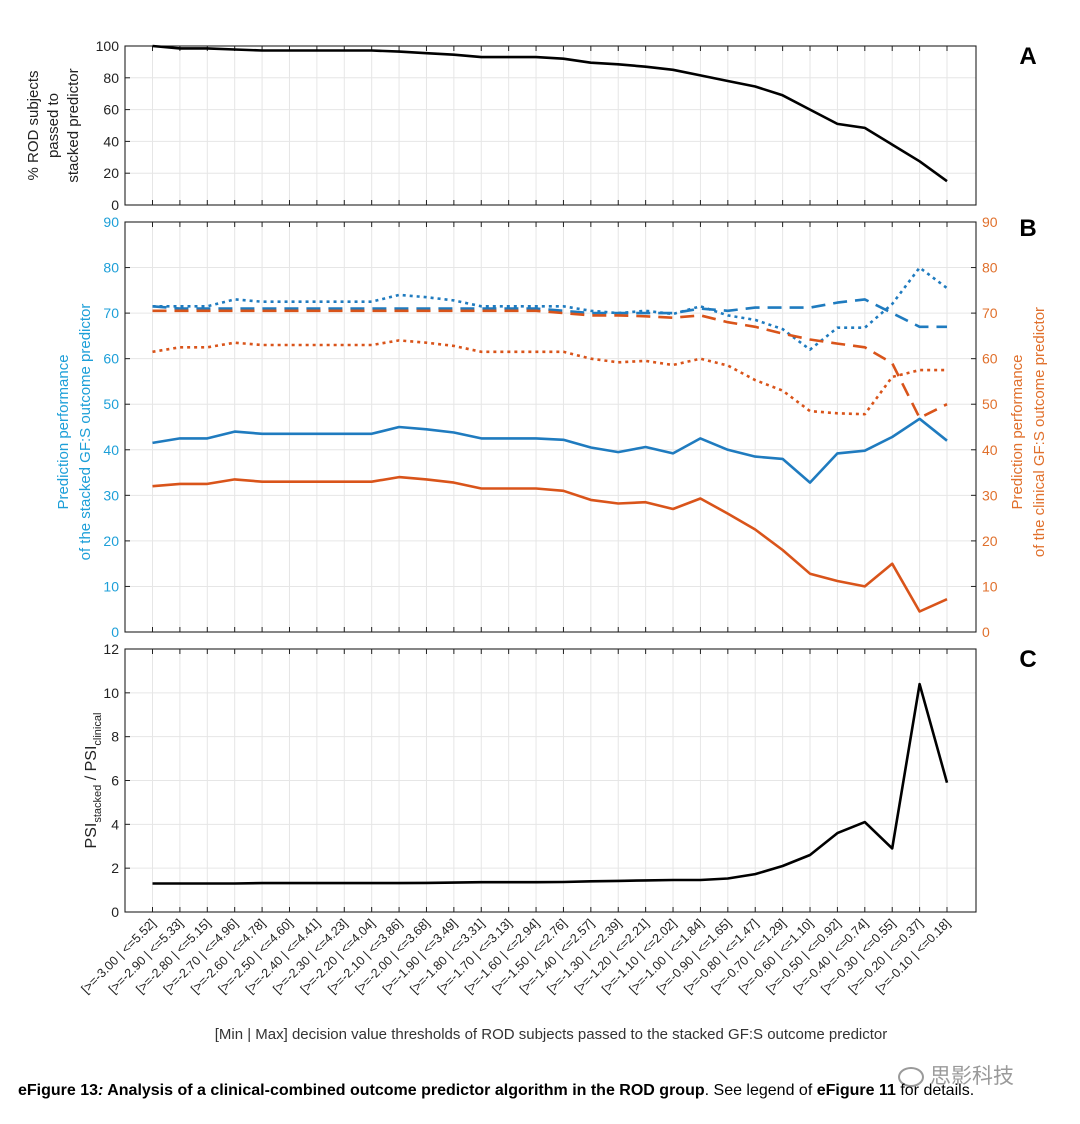 The image size is (1080, 1124). Describe the element at coordinates (111, 313) in the screenshot. I see `y-tick-label: 70` at that location.